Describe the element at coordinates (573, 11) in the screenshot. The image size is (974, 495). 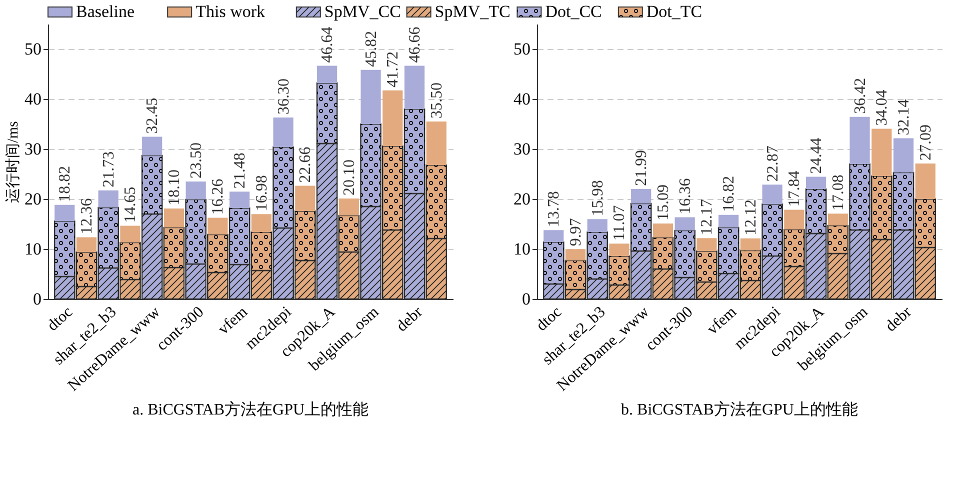
I see `legend-label: Dot_CC` at that location.